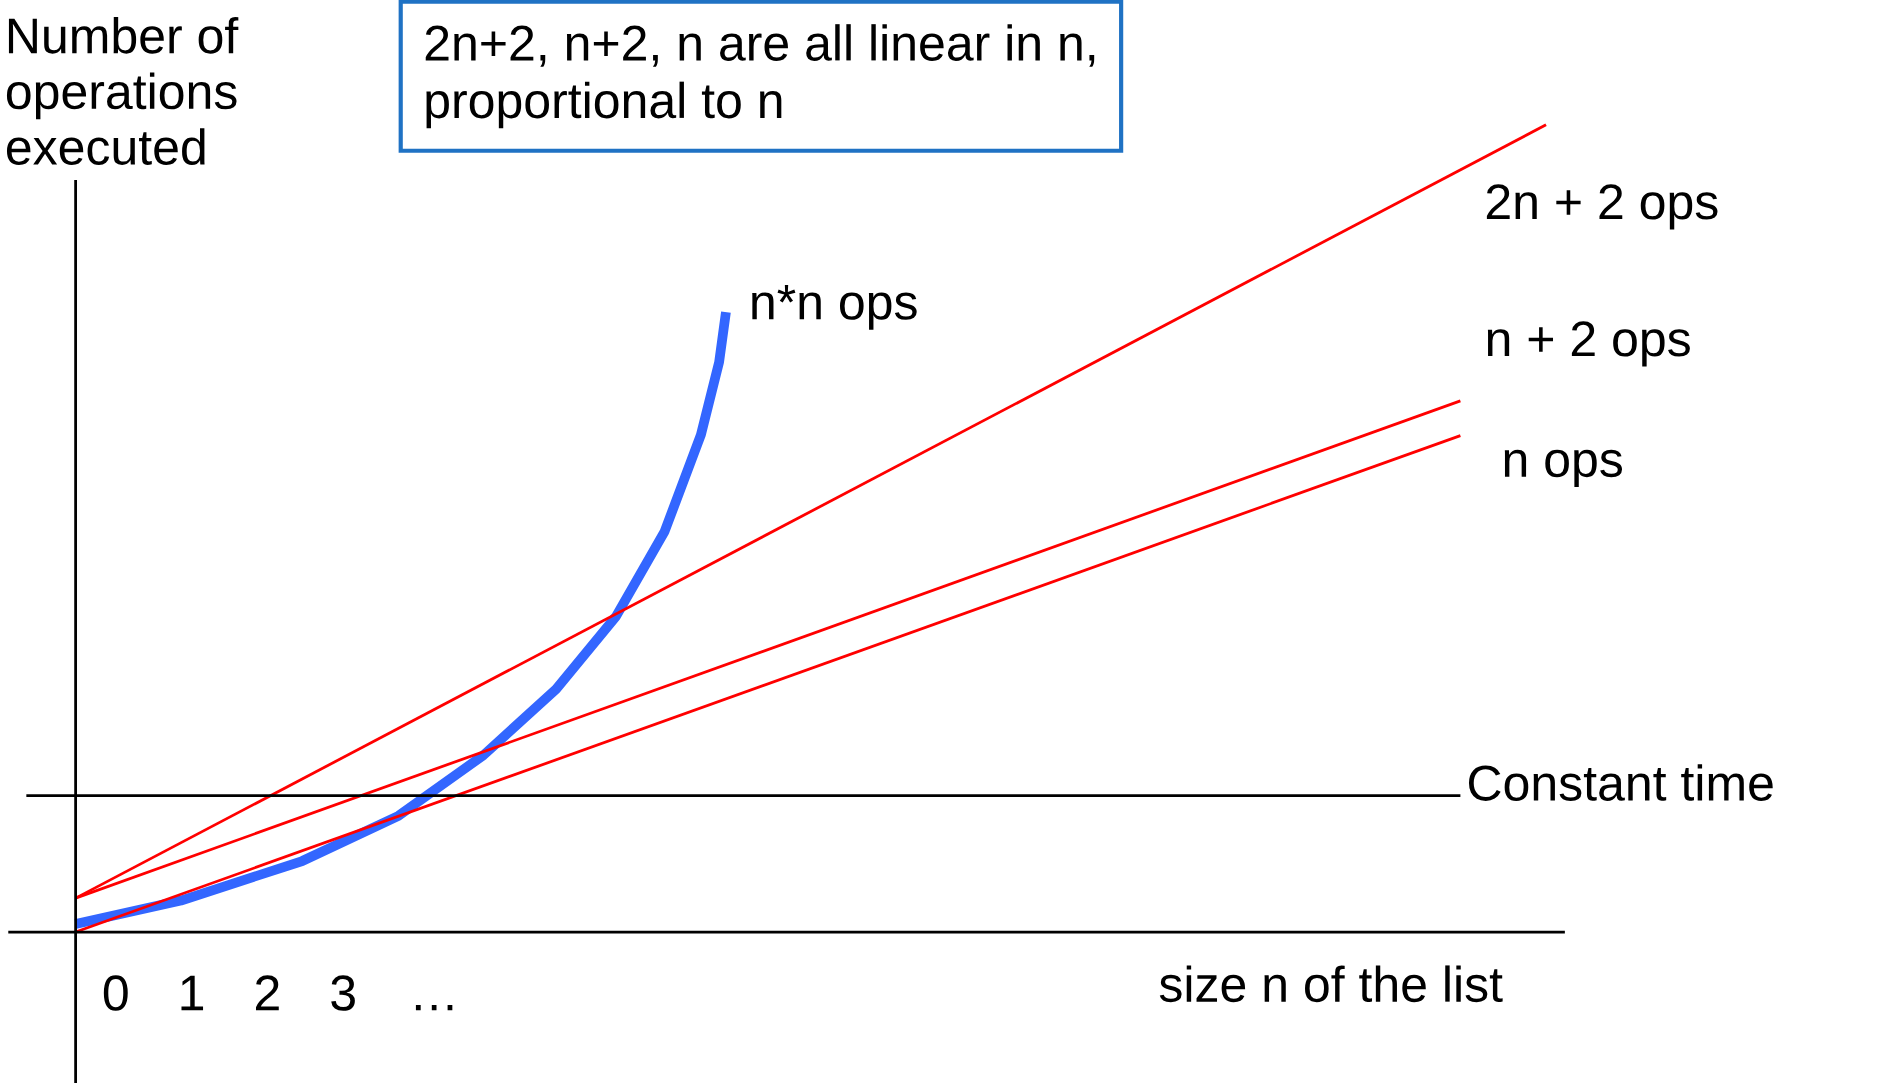  I want to click on x-tick-label: 0, so click(115, 993).